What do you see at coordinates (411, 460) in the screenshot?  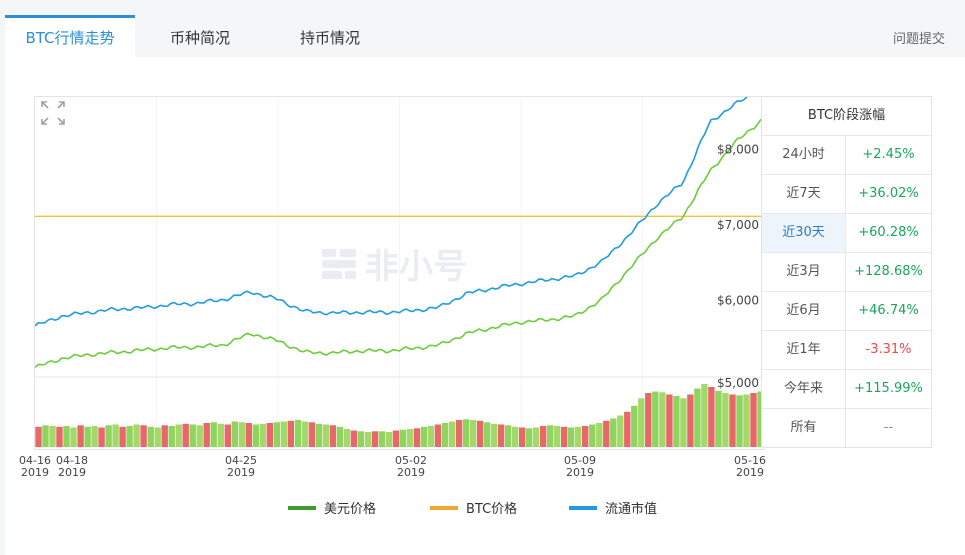 I see `x-tick-label: 05-02` at bounding box center [411, 460].